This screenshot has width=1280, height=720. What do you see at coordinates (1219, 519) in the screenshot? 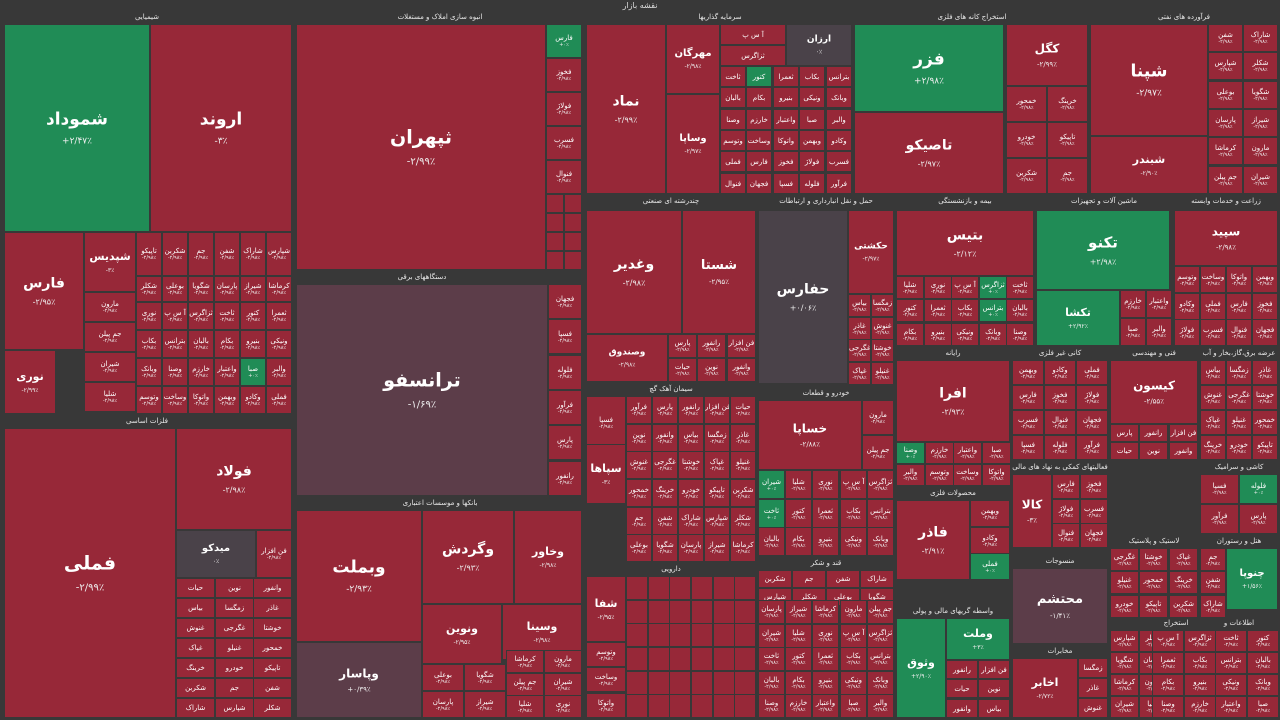
I see `tile-small: فرآور -۲/۹۸٪` at bounding box center [1219, 519].